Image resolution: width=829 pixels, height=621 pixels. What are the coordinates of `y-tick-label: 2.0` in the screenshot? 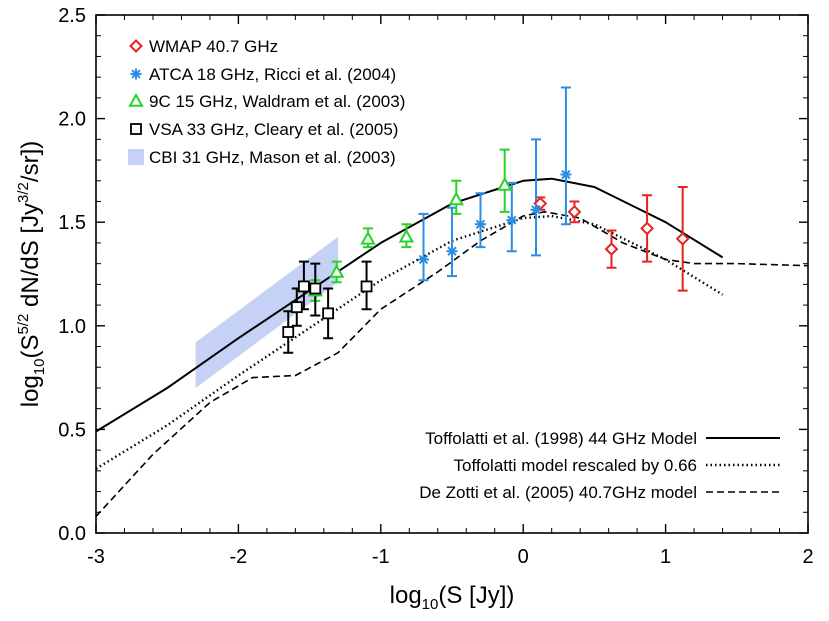 It's located at (72, 120).